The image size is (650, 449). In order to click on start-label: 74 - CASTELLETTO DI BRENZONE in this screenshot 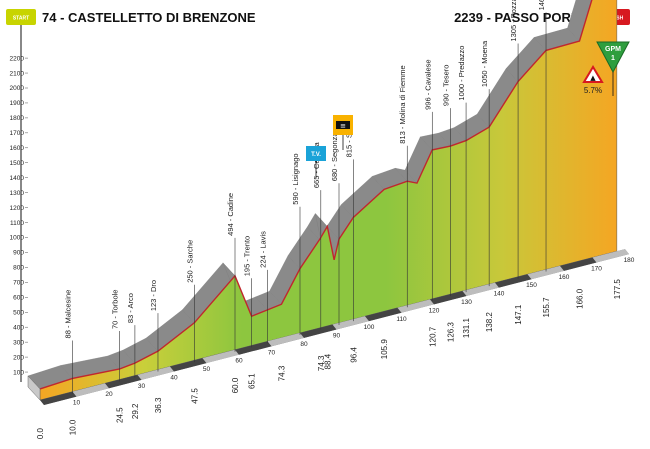, I will do `click(149, 17)`.